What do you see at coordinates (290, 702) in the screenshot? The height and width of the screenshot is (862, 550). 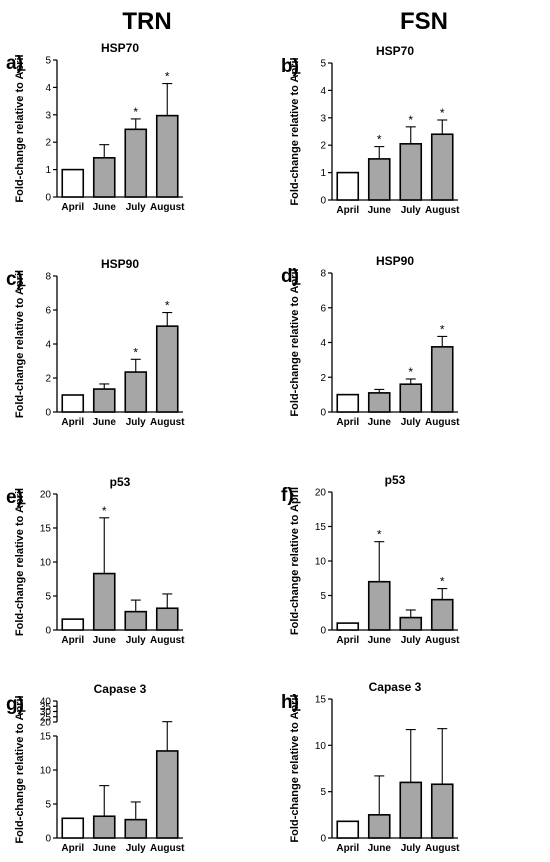 I see `panel-label: h)` at bounding box center [290, 702].